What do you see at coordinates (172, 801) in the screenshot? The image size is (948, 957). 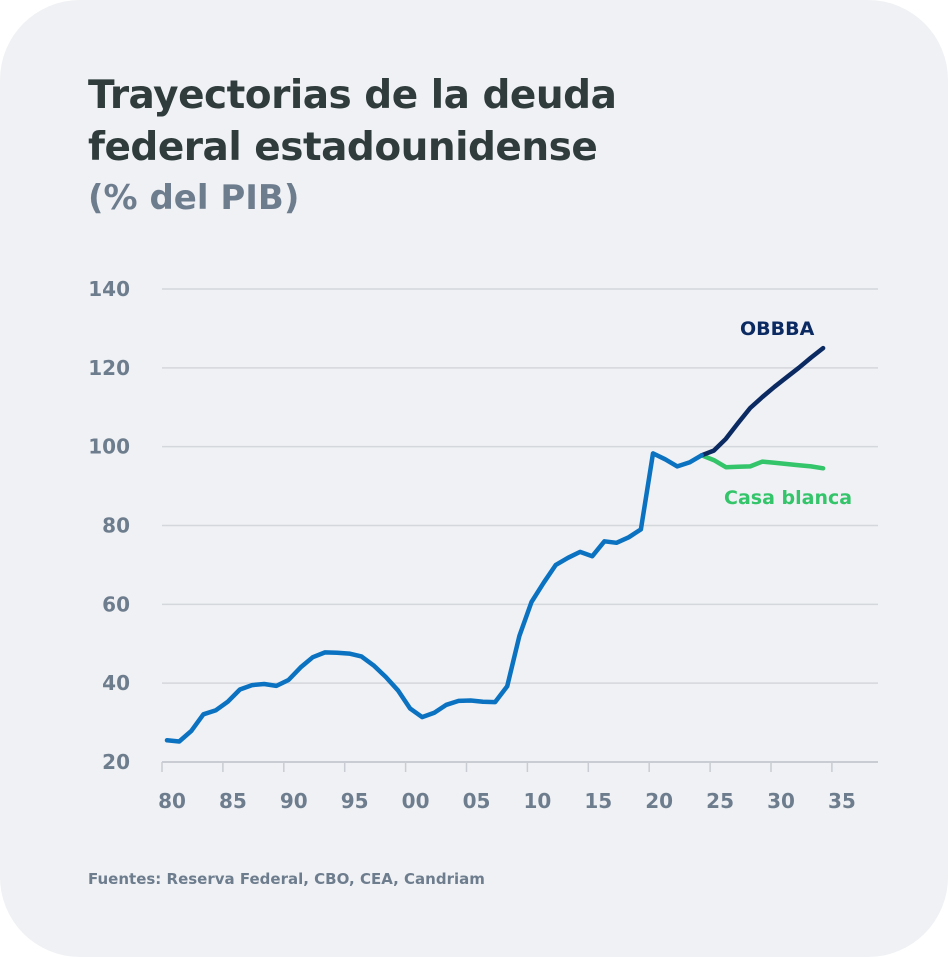 I see `x-tick-label: 80` at bounding box center [172, 801].